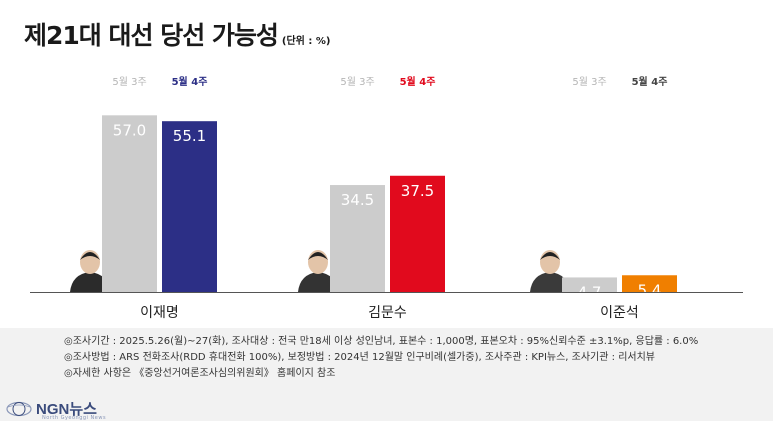 This screenshot has height=421, width=773. I want to click on series-label-0-1: 5월 4주, so click(190, 82).